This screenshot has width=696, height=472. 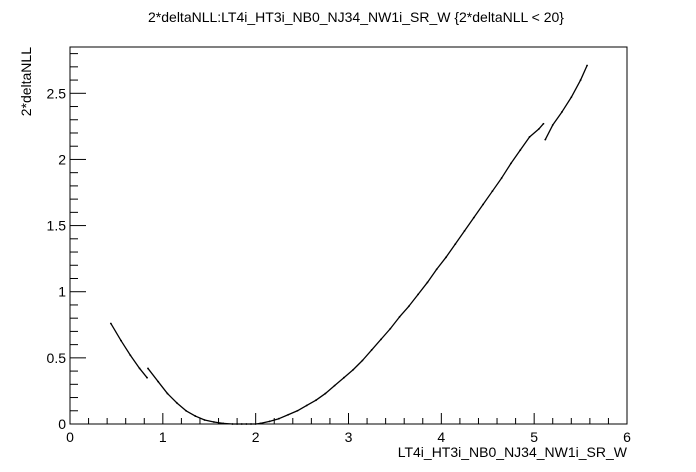 I want to click on x-tick-label: 2, so click(x=256, y=437).